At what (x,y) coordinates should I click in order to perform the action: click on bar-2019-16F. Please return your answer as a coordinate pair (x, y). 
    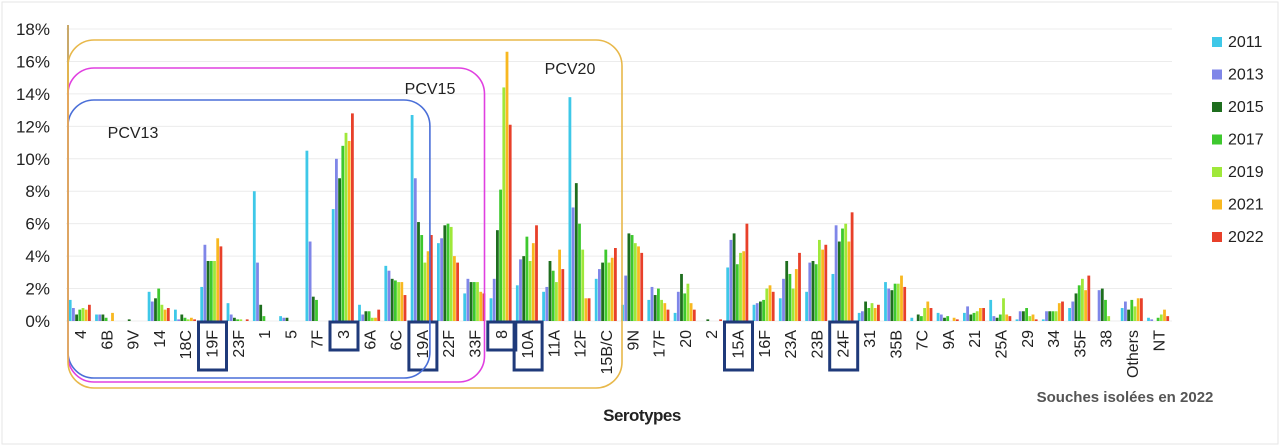
    Looking at the image, I should click on (767, 304).